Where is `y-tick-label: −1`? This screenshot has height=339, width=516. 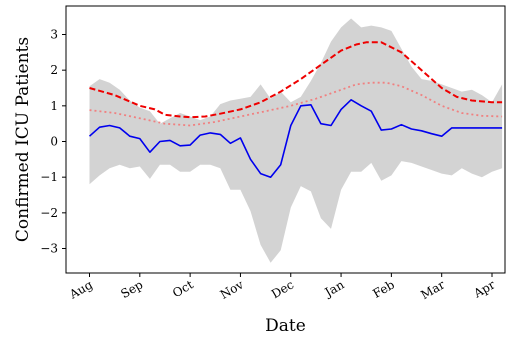 y-tick-label: −1 is located at coordinates (49, 177).